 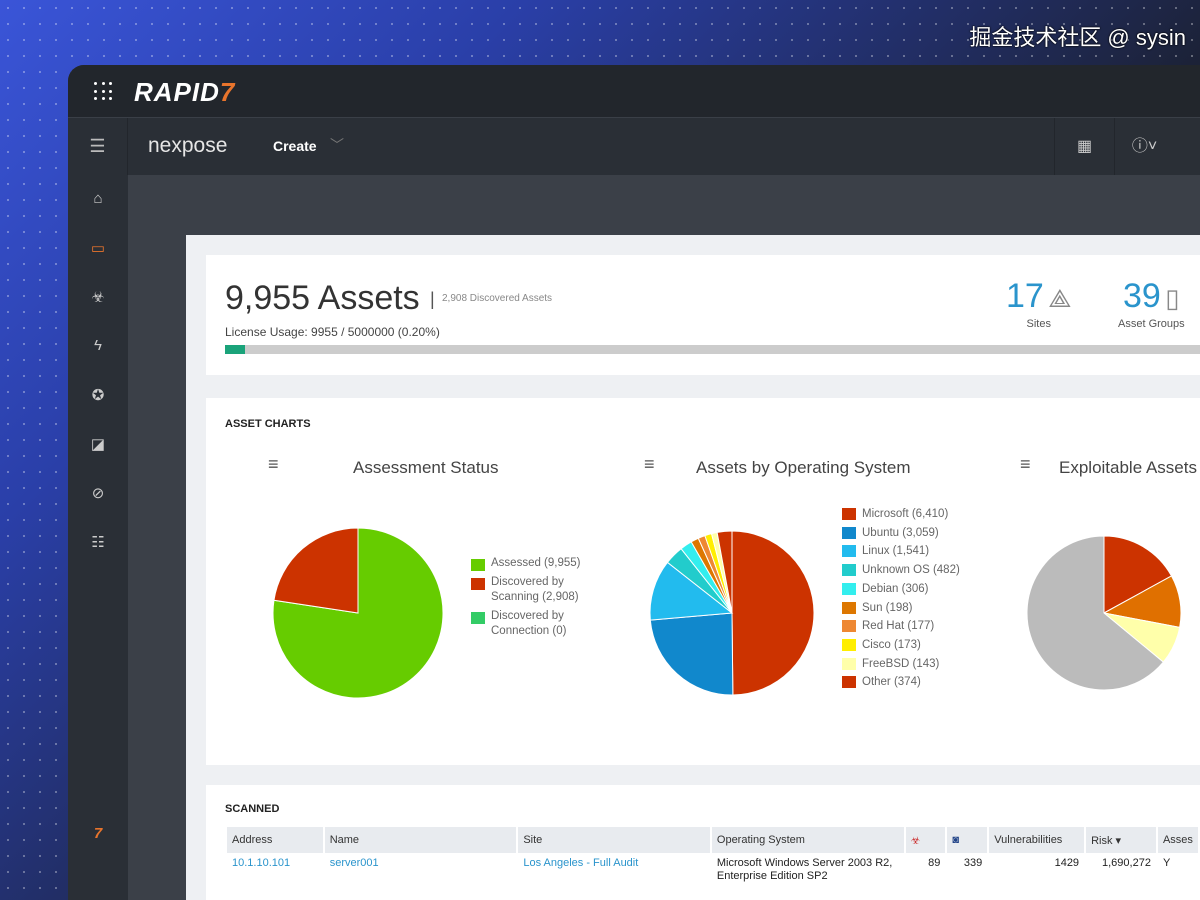 I want to click on chart-title: Assets by Operating System, so click(x=803, y=467).